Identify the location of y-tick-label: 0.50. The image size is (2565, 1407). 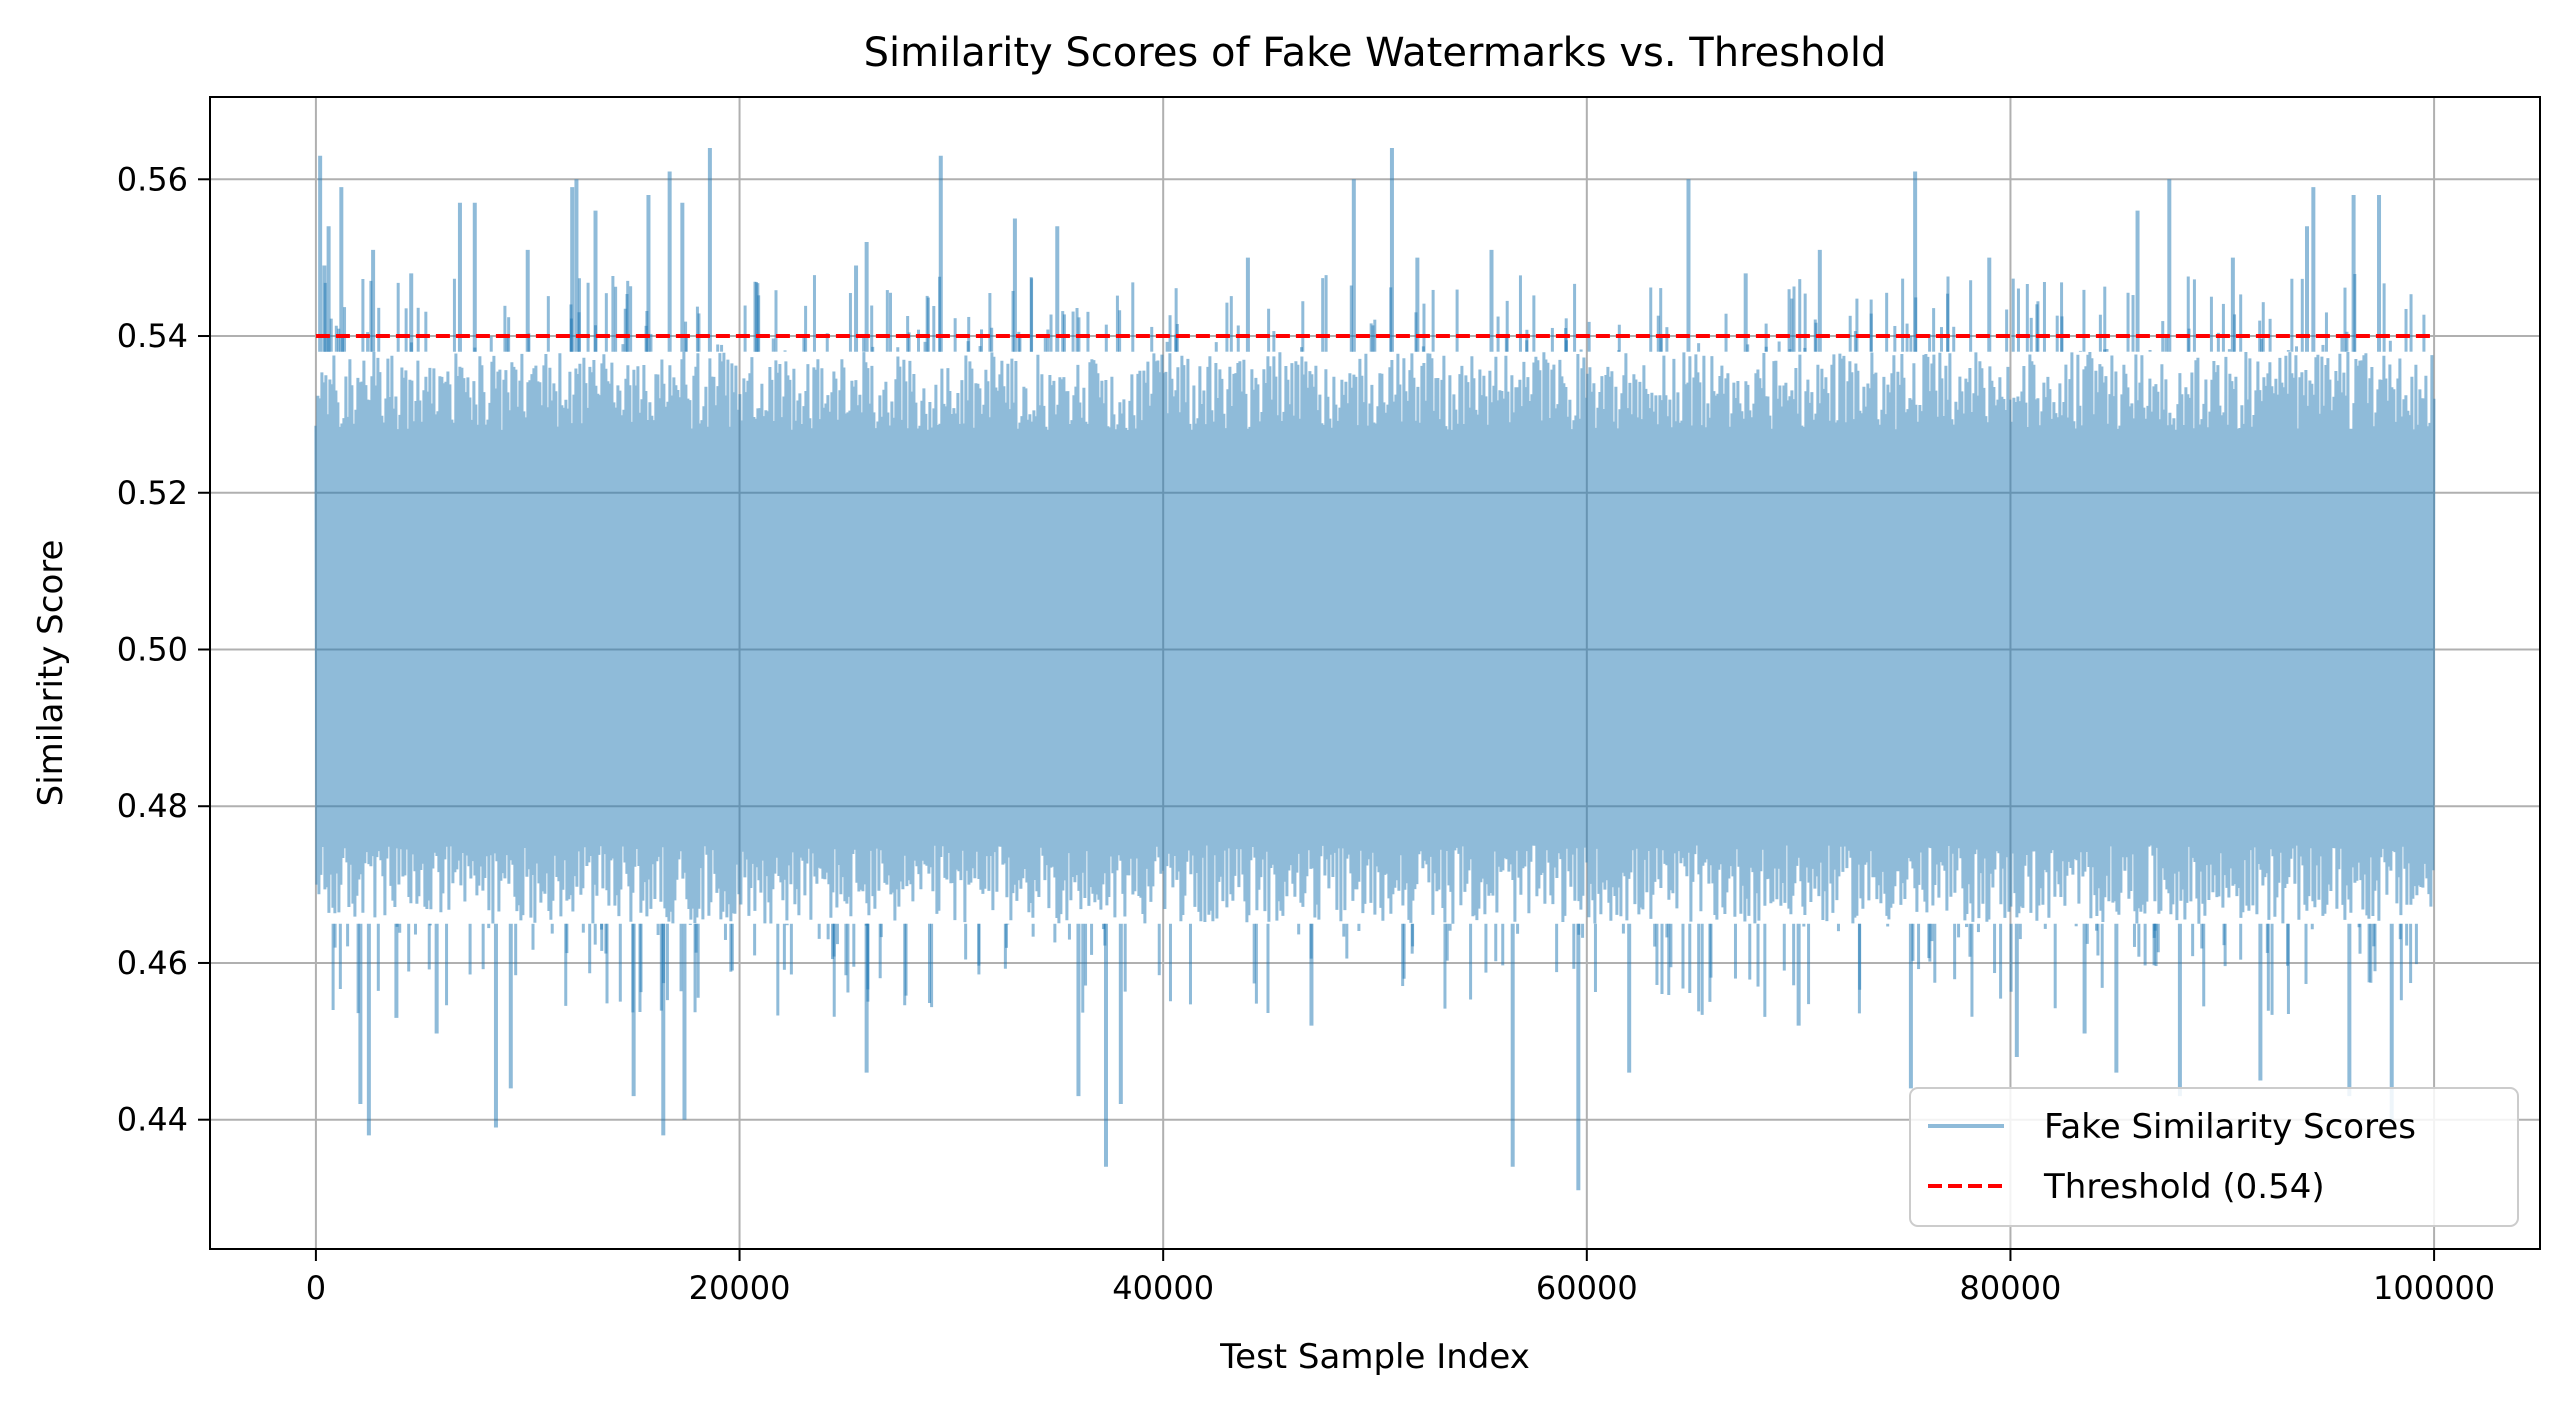
(152, 649).